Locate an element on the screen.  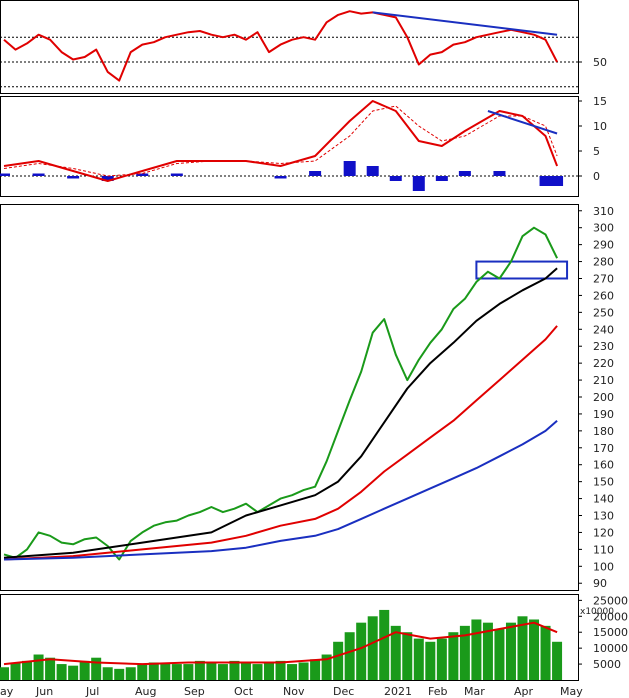
y-tick-label: 120 is located at coordinates (603, 532).